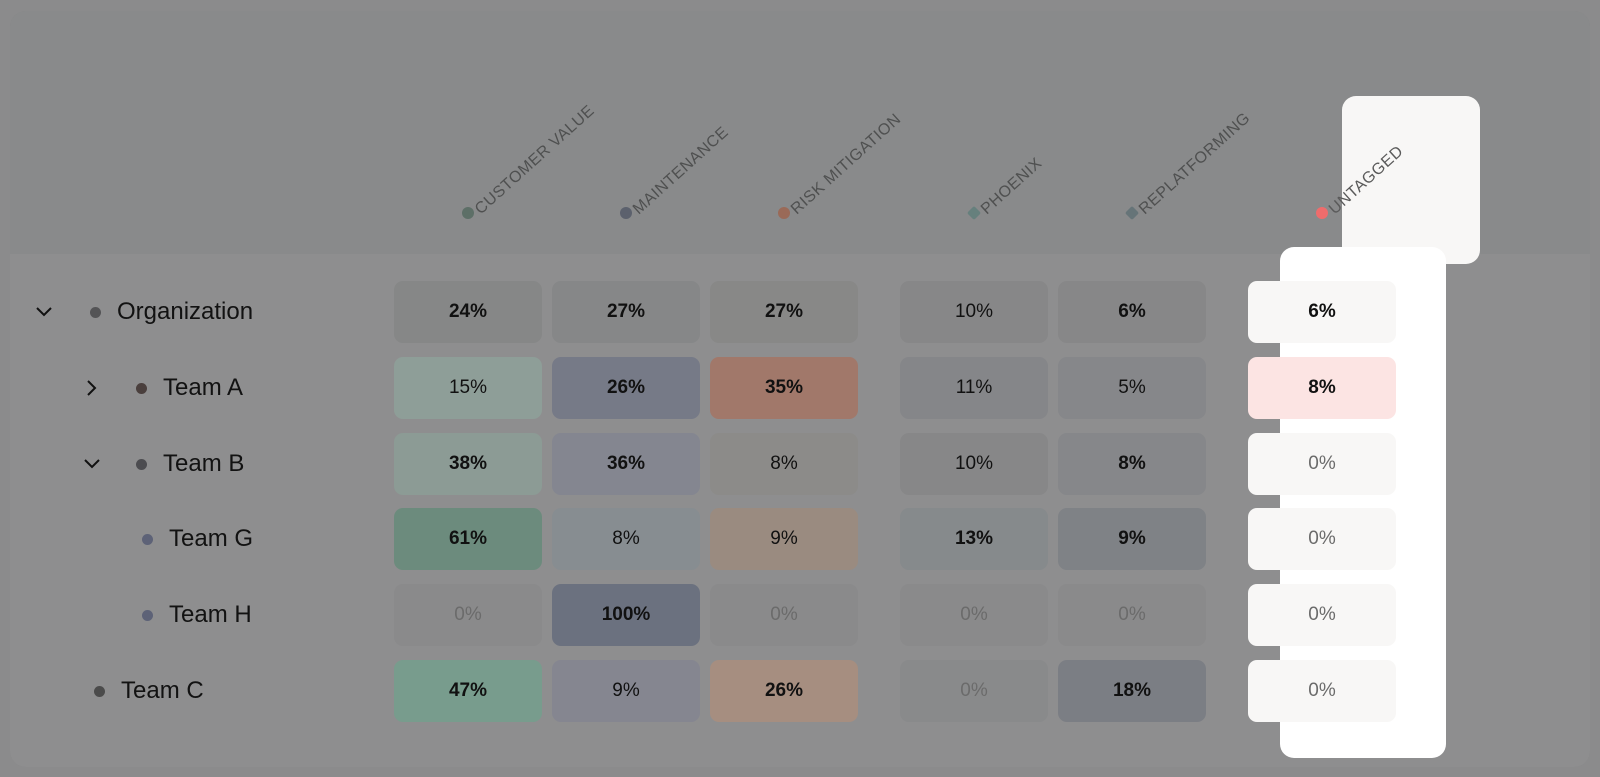 The height and width of the screenshot is (777, 1600). What do you see at coordinates (468, 691) in the screenshot?
I see `matrix-cell: 47%` at bounding box center [468, 691].